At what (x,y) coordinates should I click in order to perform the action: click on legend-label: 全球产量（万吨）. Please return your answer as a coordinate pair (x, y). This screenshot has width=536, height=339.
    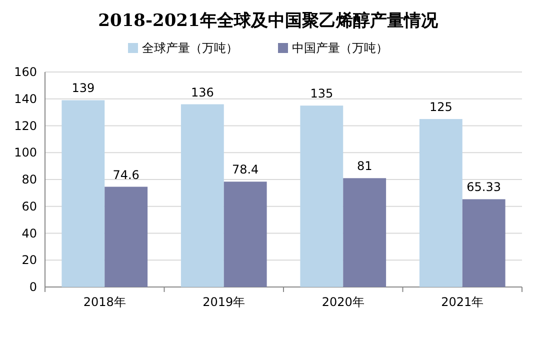
    Looking at the image, I should click on (190, 48).